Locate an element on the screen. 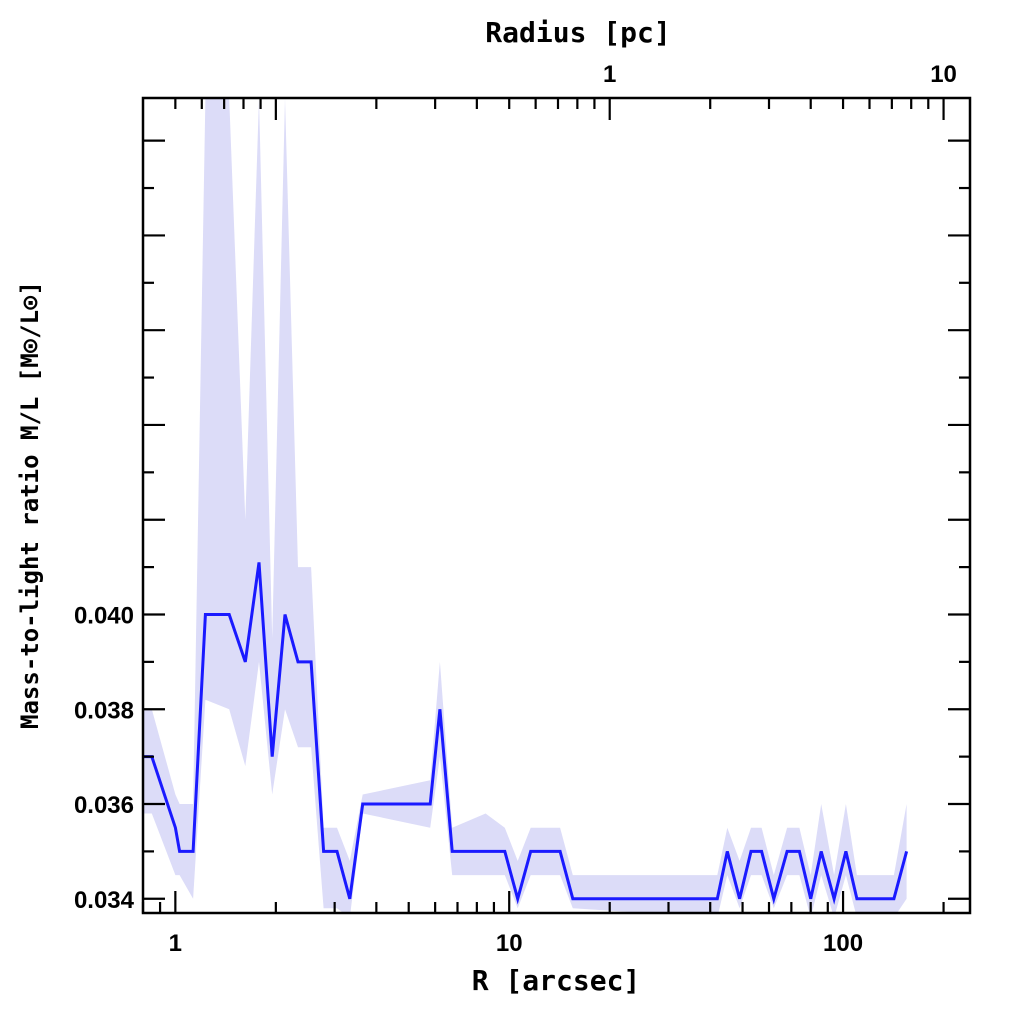  y-tick-label: 0.038 is located at coordinates (104, 710).